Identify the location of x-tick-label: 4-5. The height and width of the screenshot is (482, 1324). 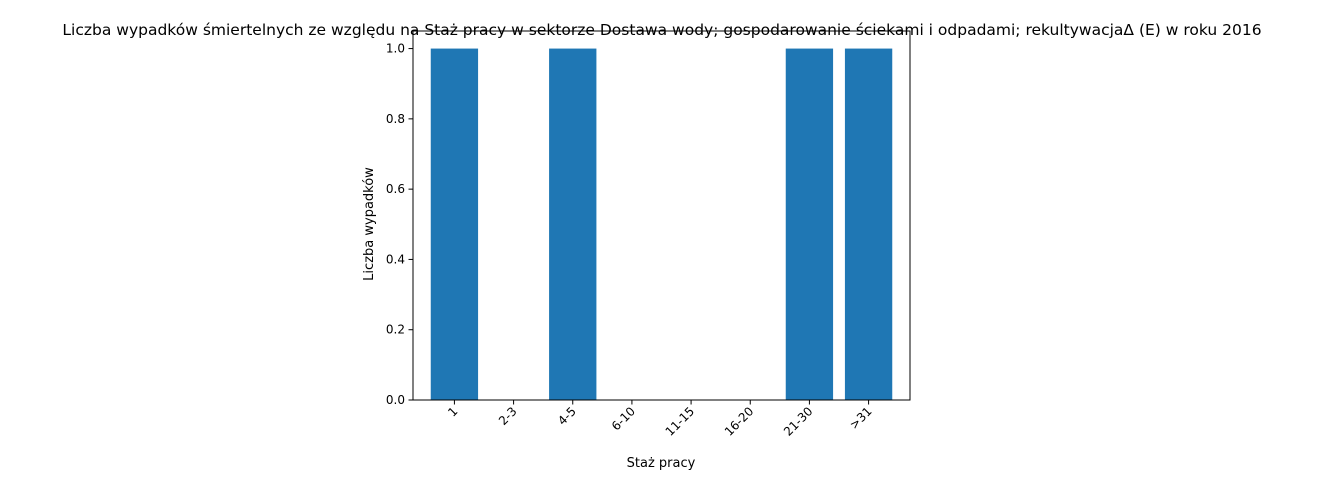
(567, 416).